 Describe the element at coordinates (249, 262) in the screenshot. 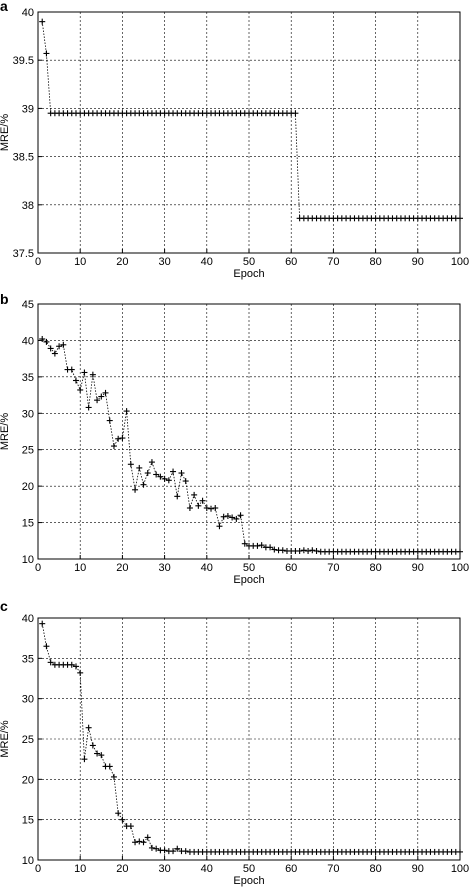

I see `panel-a-xtick-label: 50` at that location.